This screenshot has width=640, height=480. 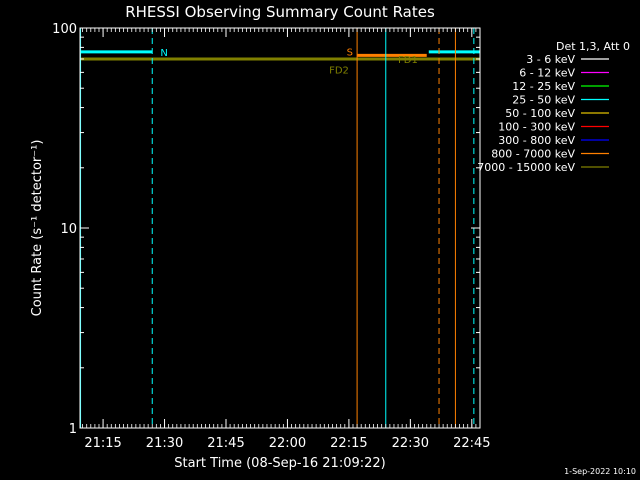 I want to click on chart-title: RHESSI Observing Summary Count Rates, so click(x=280, y=12).